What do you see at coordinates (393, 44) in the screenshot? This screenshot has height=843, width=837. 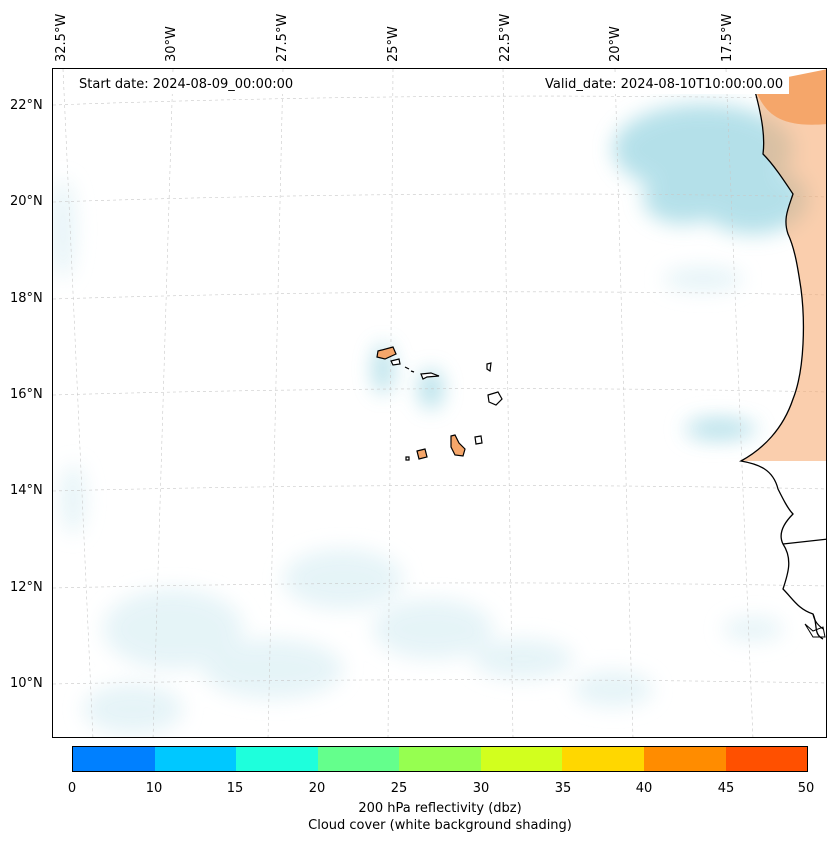 I see `lon-label-25w: 25°W` at bounding box center [393, 44].